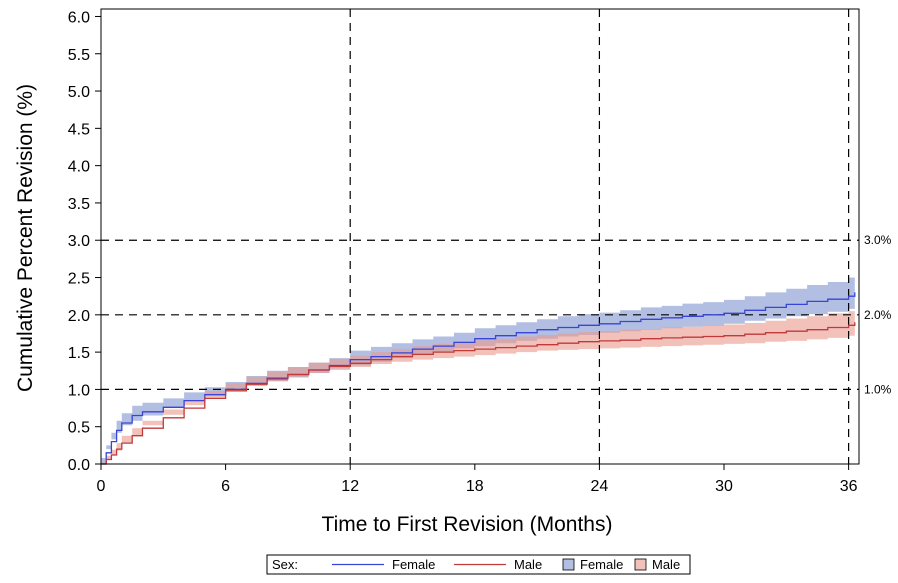  What do you see at coordinates (79, 167) in the screenshot?
I see `y-tick-label: 4.0` at bounding box center [79, 167].